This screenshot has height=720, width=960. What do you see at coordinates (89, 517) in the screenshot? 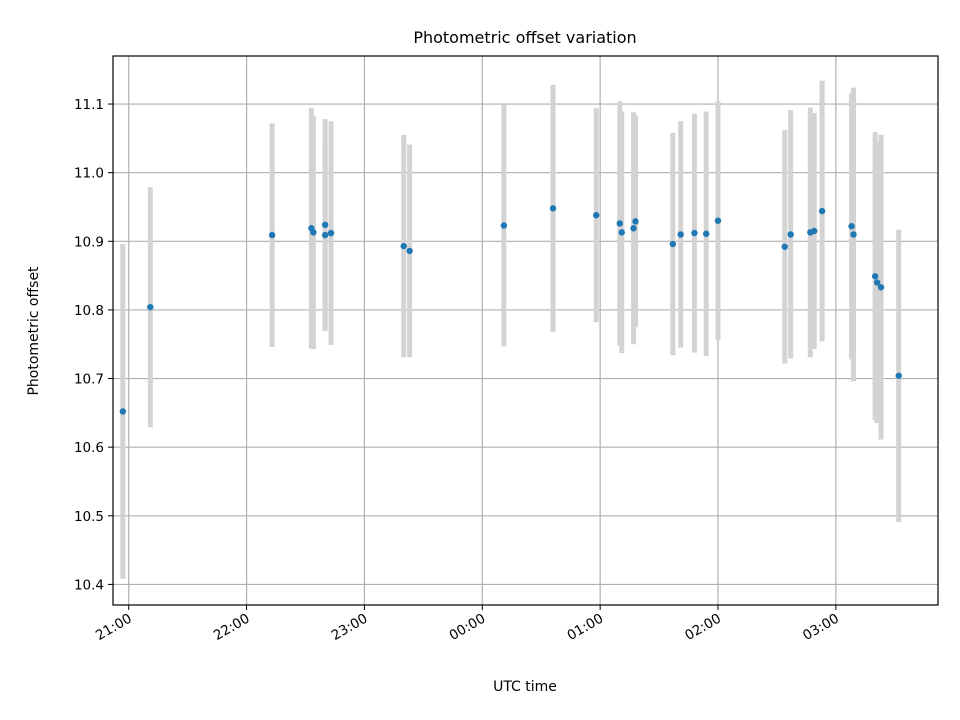
I see `y-tick-label: 10.5` at bounding box center [89, 517].